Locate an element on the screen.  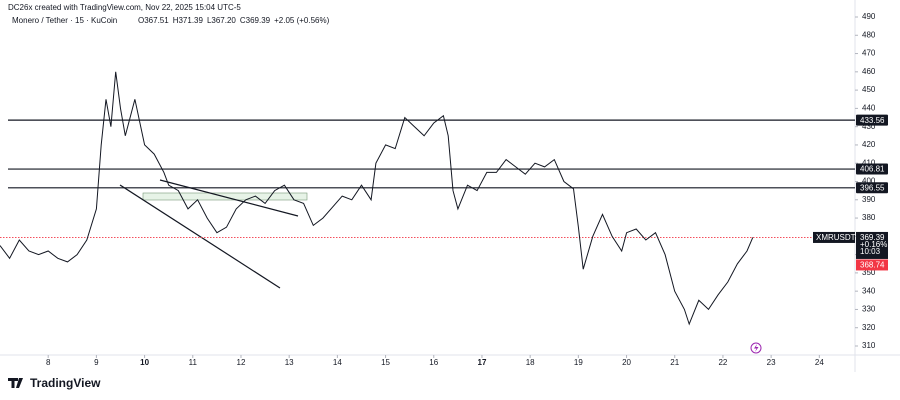
bid-label: 368.74 is located at coordinates (872, 265).